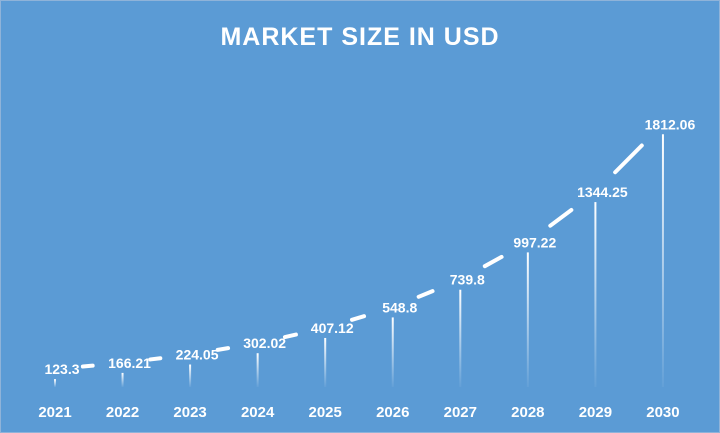 This screenshot has height=433, width=720. What do you see at coordinates (595, 294) in the screenshot?
I see `drop-line-2029` at bounding box center [595, 294].